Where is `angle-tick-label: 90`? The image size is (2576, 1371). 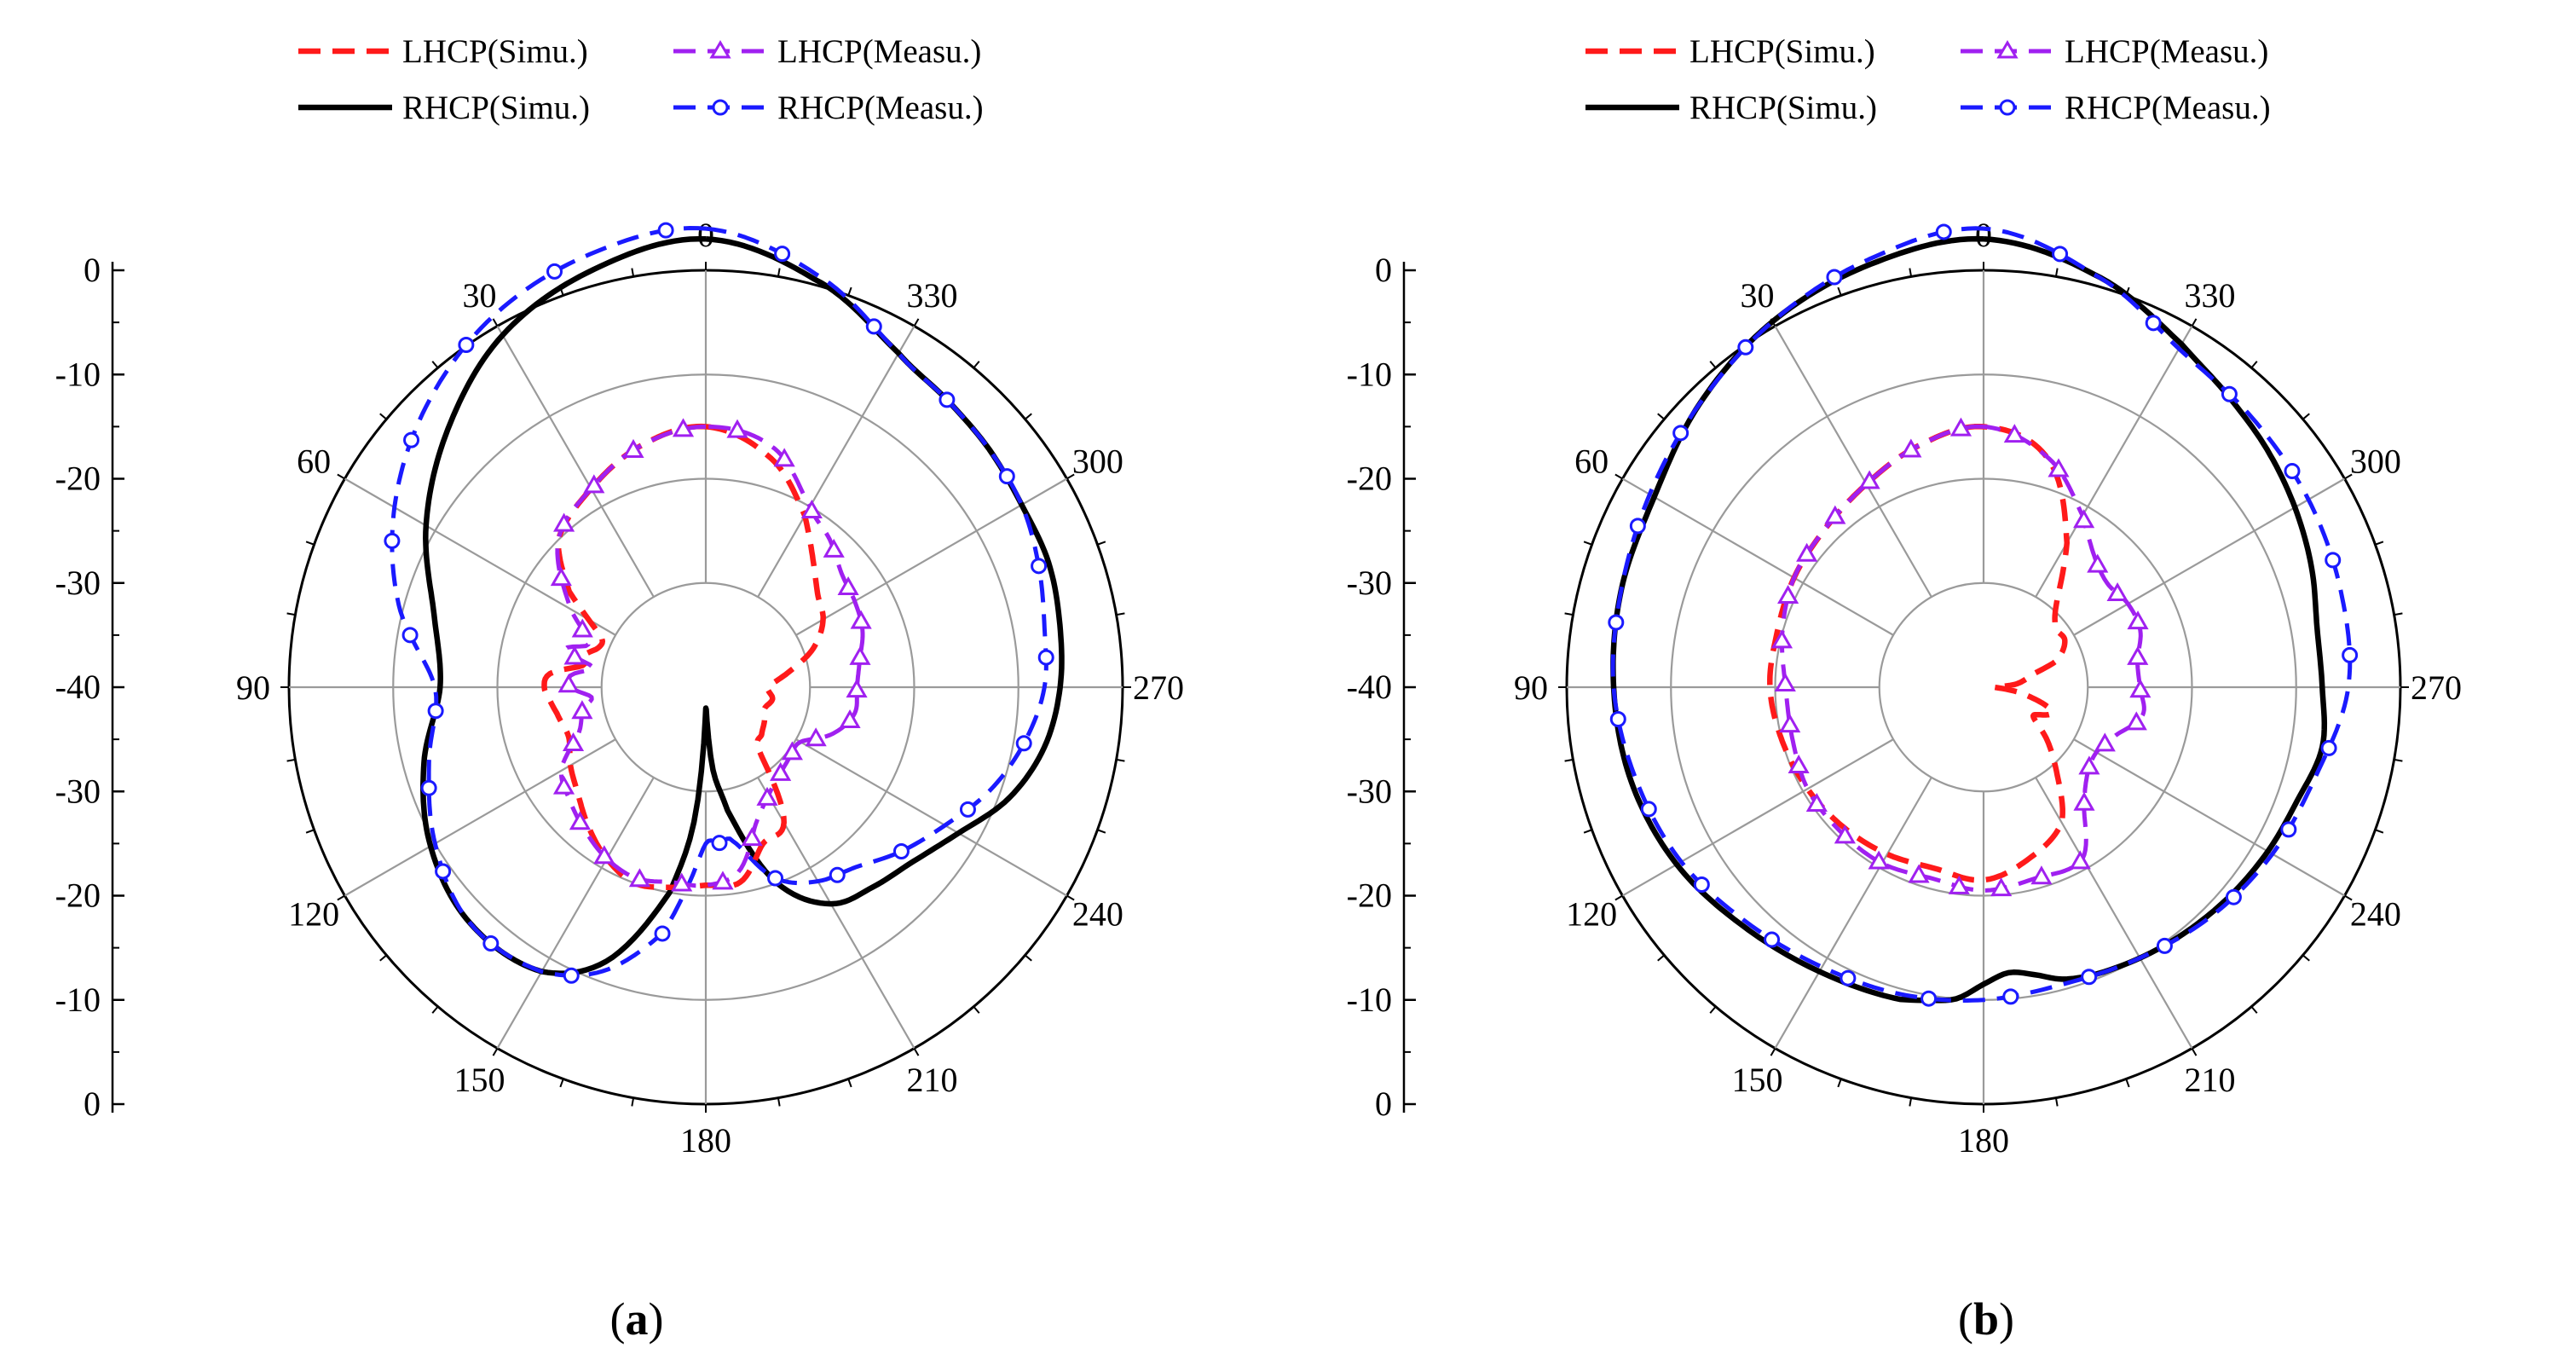
angle-tick-label: 90 is located at coordinates (1531, 687).